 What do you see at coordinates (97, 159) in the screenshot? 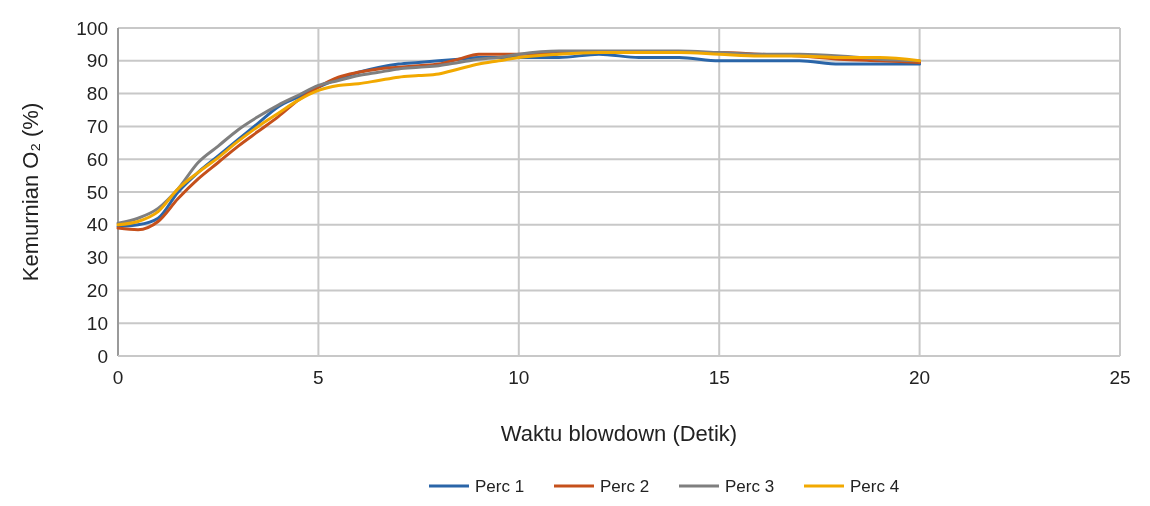
I see `y-tick-label: 60` at bounding box center [97, 159].